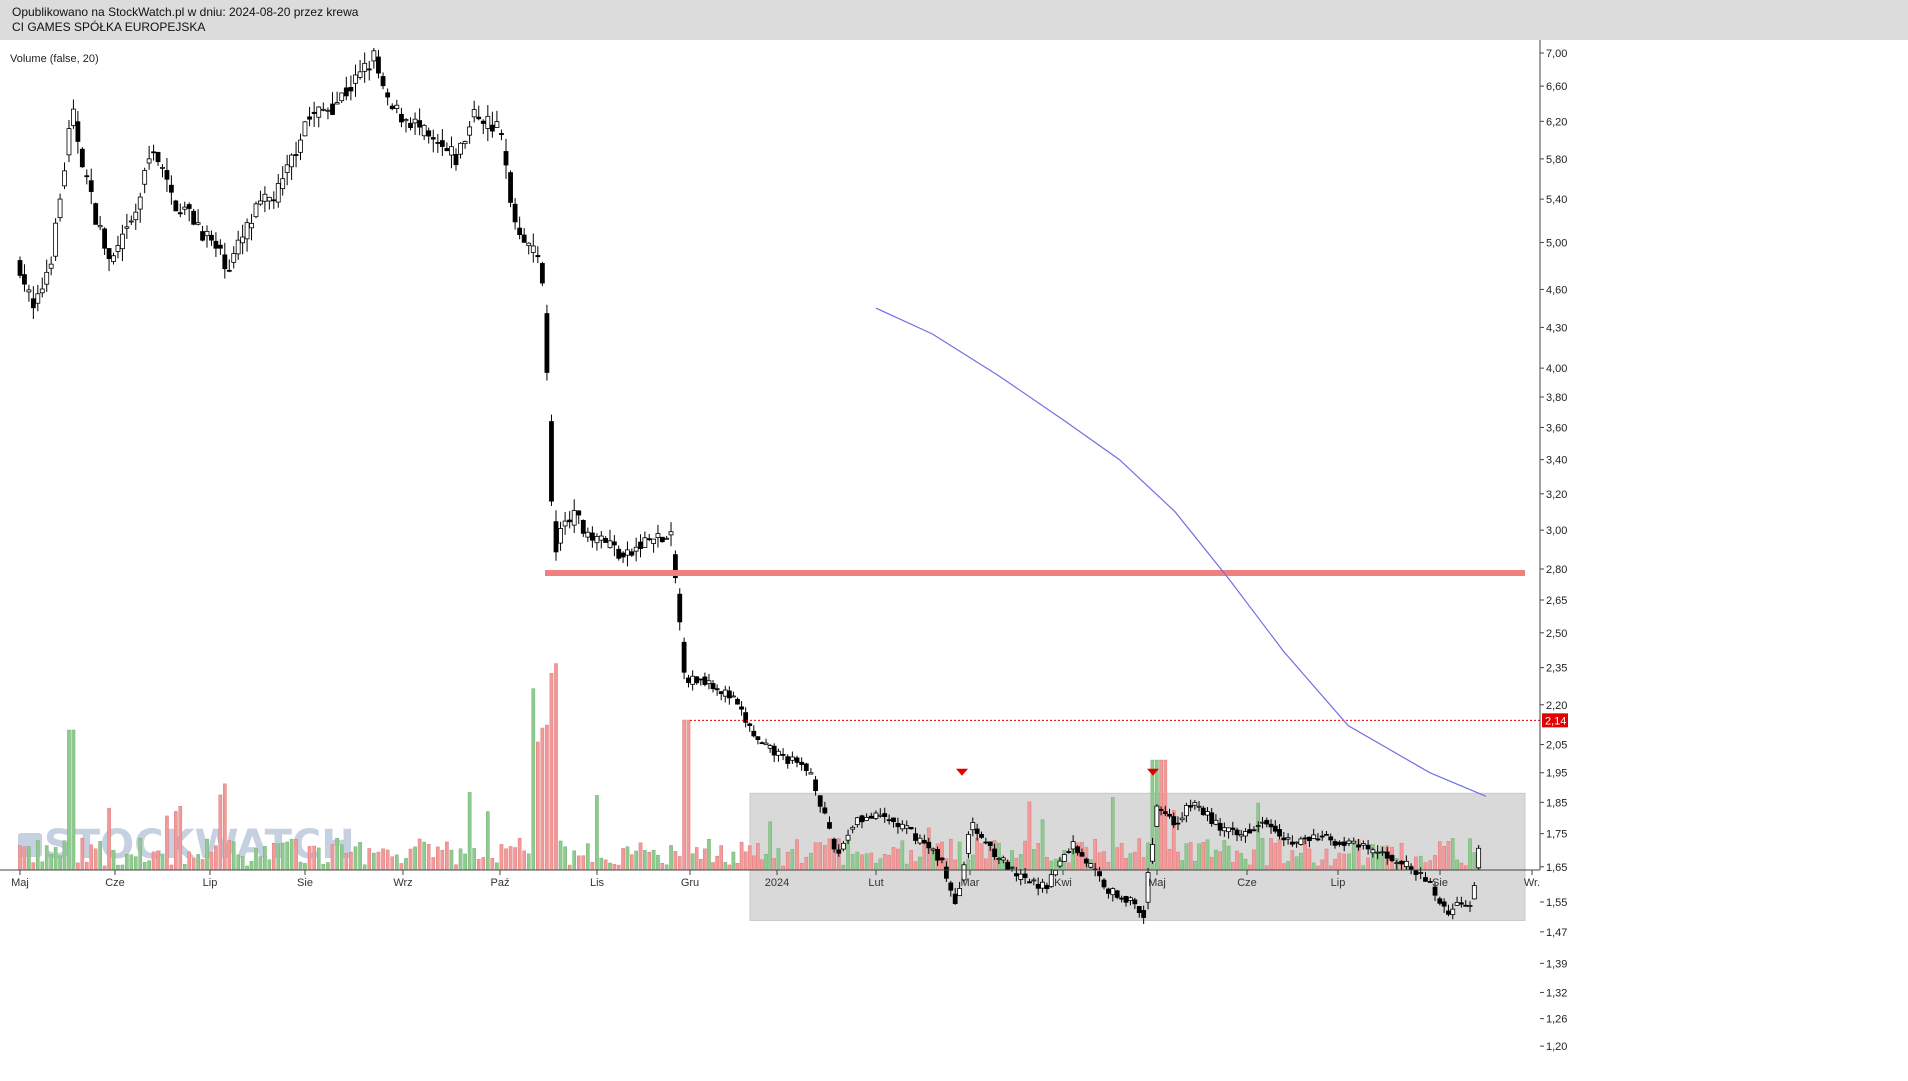 The height and width of the screenshot is (1081, 1908). What do you see at coordinates (1556, 669) in the screenshot?
I see `price-tick-label: 2,35` at bounding box center [1556, 669].